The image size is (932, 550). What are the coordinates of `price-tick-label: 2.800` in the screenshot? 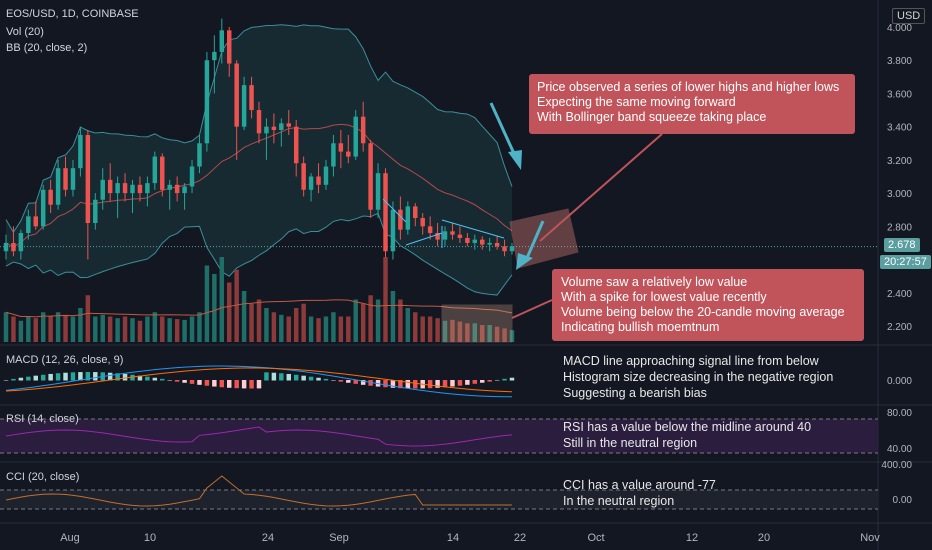 It's located at (899, 227).